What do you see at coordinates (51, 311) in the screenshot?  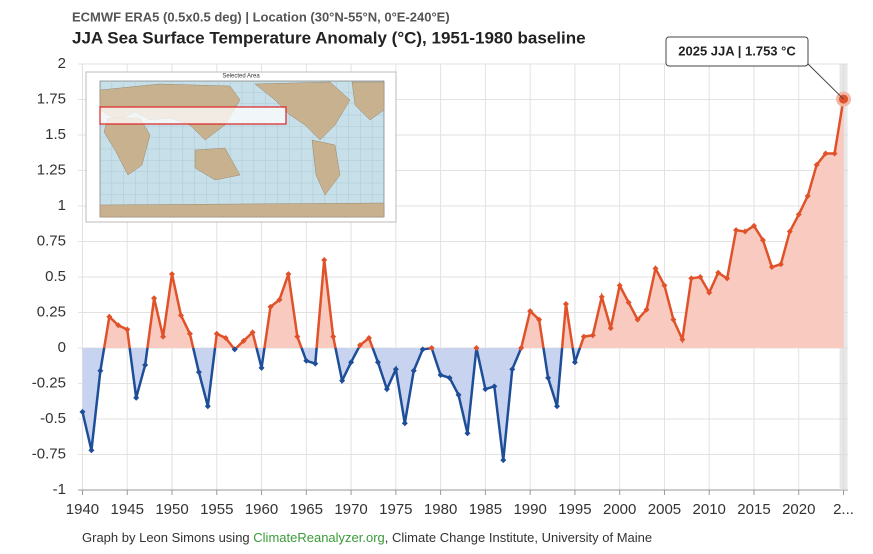 I see `y-tick-label: 0.25` at bounding box center [51, 311].